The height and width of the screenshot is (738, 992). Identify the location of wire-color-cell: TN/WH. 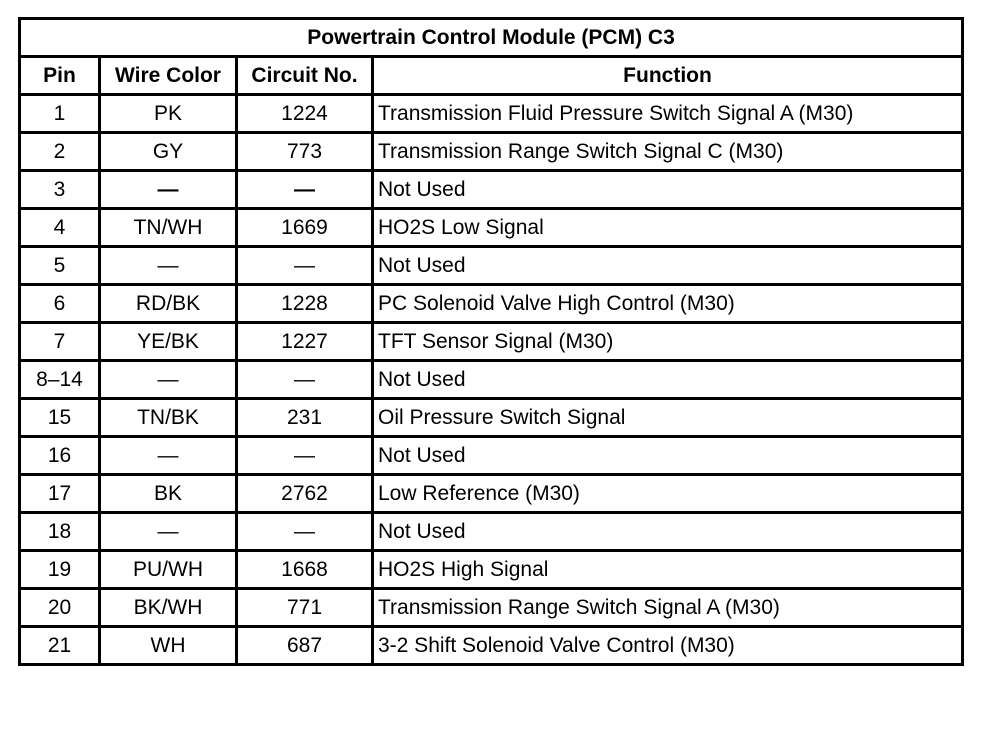
(168, 227).